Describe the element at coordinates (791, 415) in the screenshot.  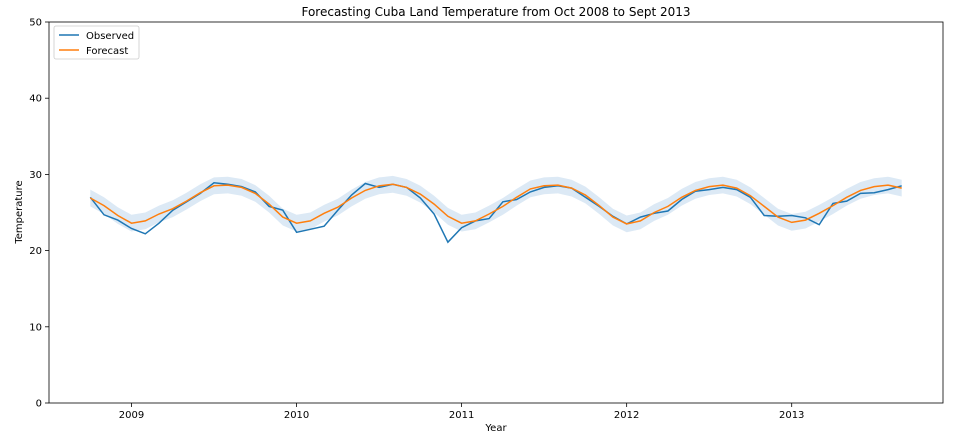
I see `x-tick-label: 2013` at that location.